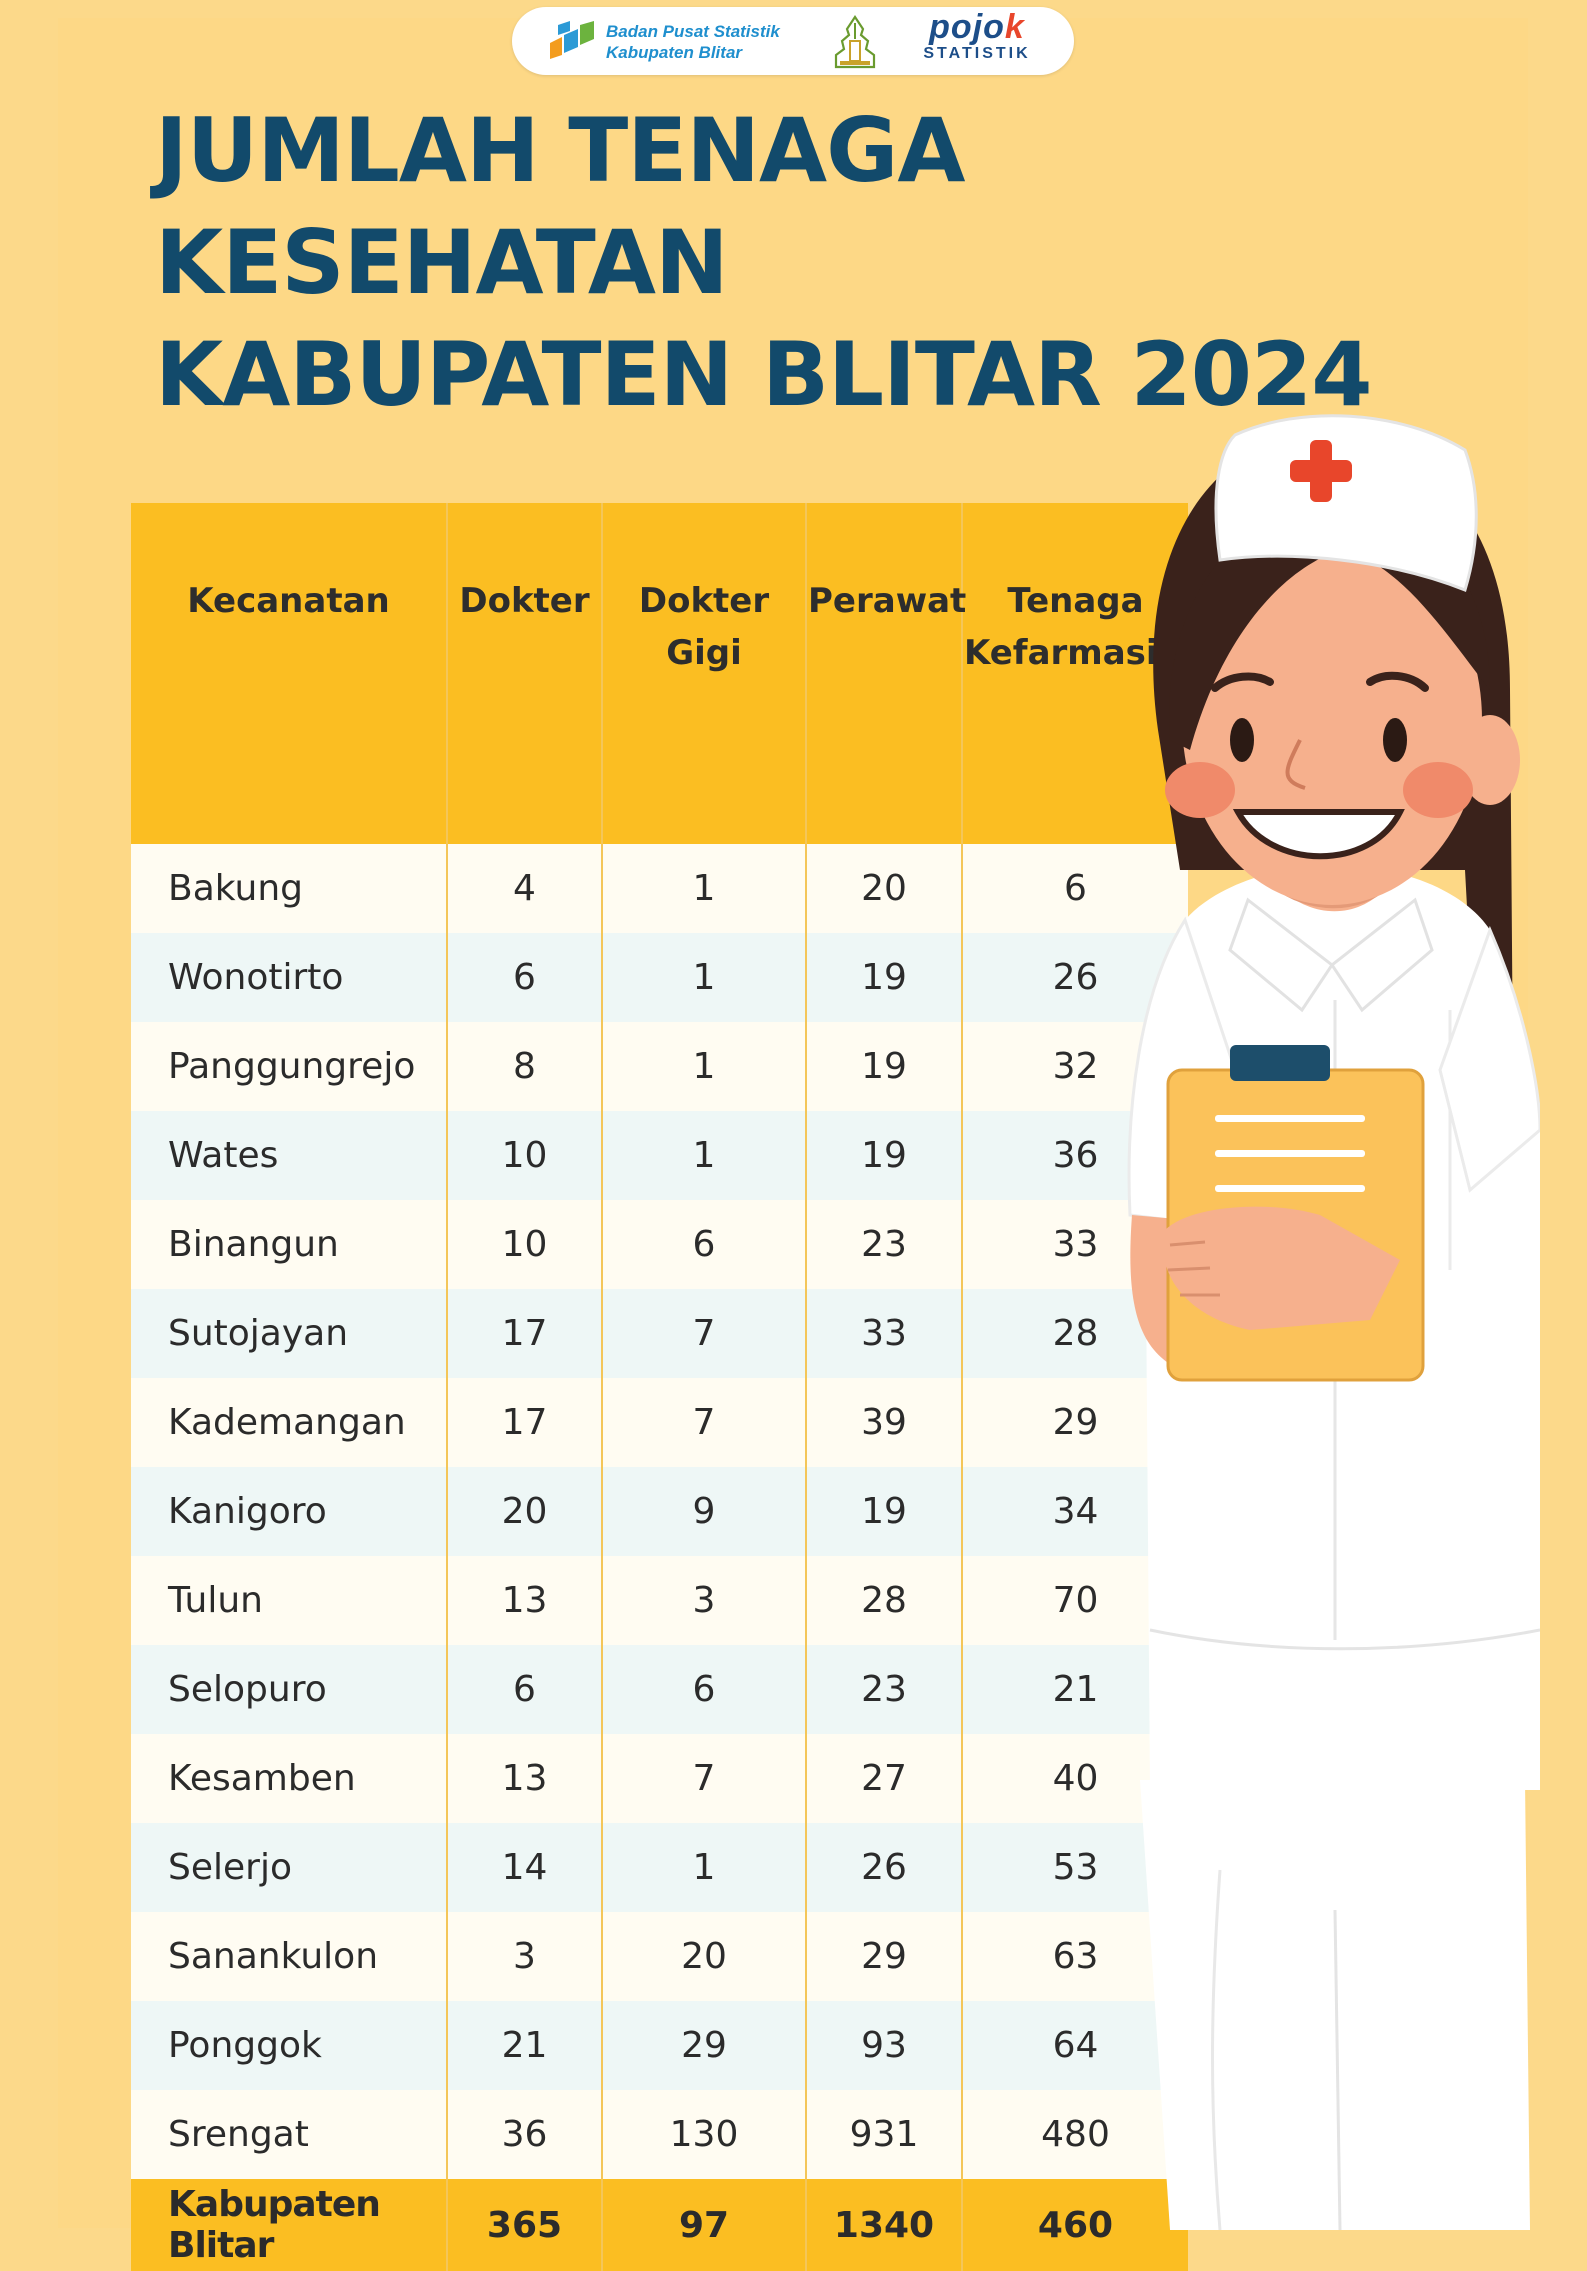 The image size is (1587, 2271). I want to click on col-header-kecamatan: Kecanatan, so click(289, 673).